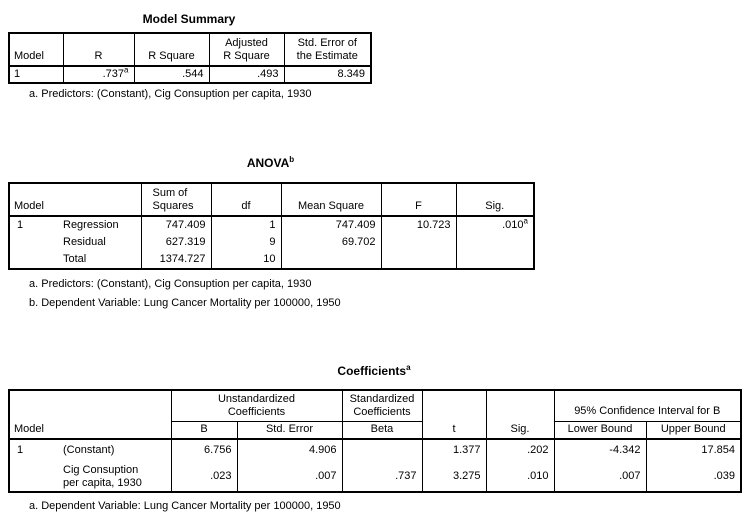  Describe the element at coordinates (246, 243) in the screenshot. I see `cell-df: 9` at that location.